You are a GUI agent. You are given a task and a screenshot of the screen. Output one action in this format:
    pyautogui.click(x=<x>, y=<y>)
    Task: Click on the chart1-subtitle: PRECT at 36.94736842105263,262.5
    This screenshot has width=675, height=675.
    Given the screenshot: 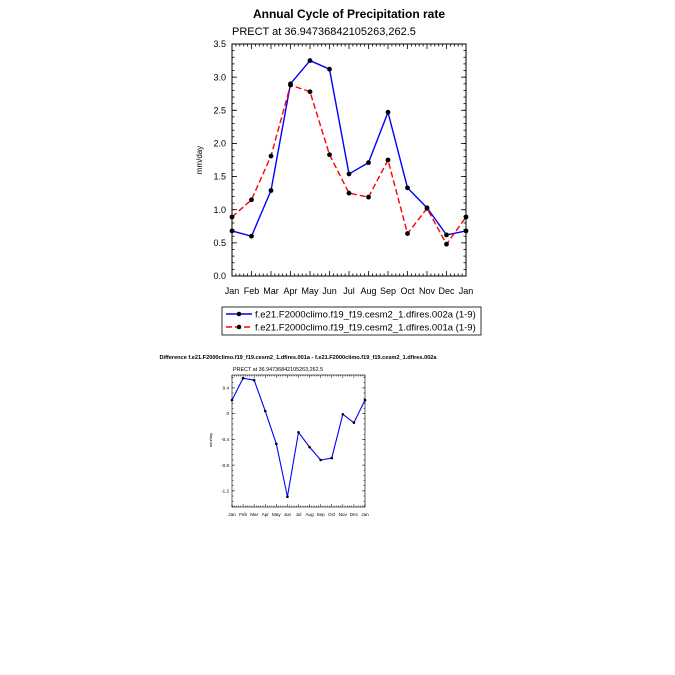 What is the action you would take?
    pyautogui.click(x=324, y=32)
    